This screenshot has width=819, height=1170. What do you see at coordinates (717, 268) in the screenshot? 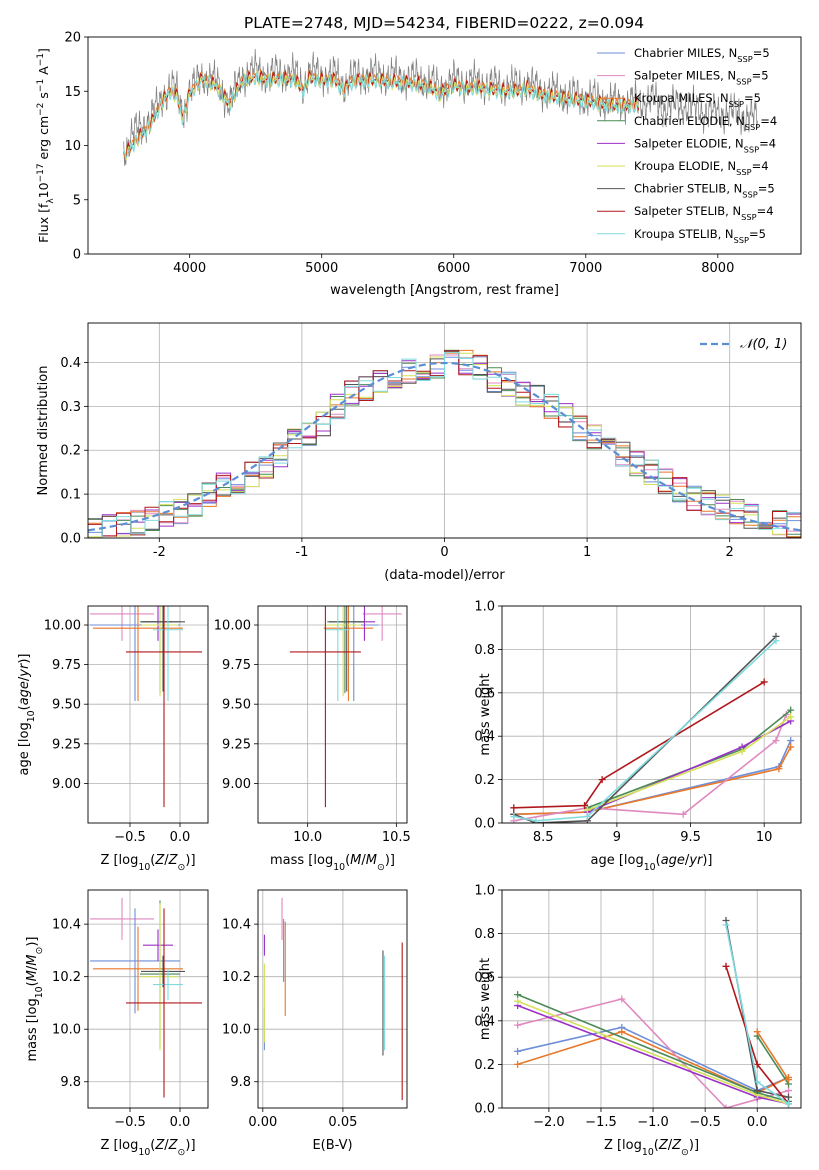
I see `x-tick-label: 8000` at bounding box center [717, 268].